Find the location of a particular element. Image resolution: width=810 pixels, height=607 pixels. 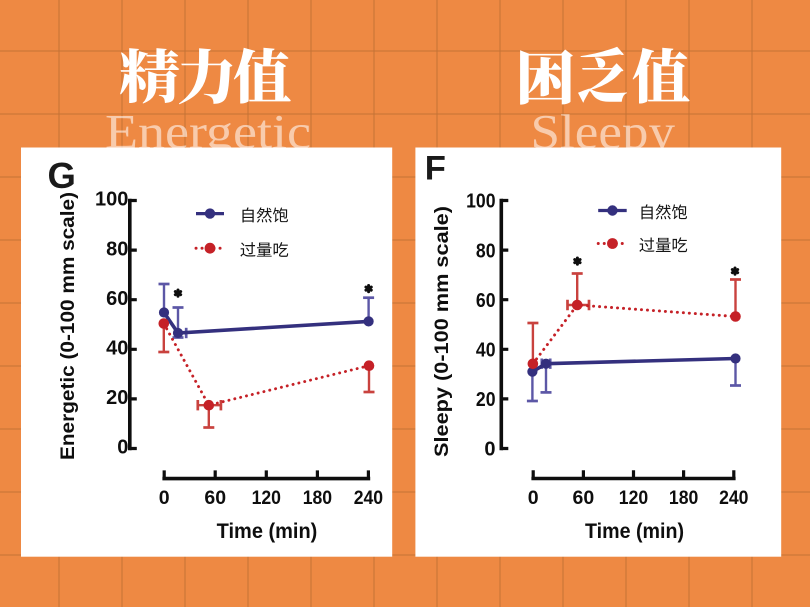

svg-text: Energetic (0-100 mm scale) is located at coordinates (68, 326).